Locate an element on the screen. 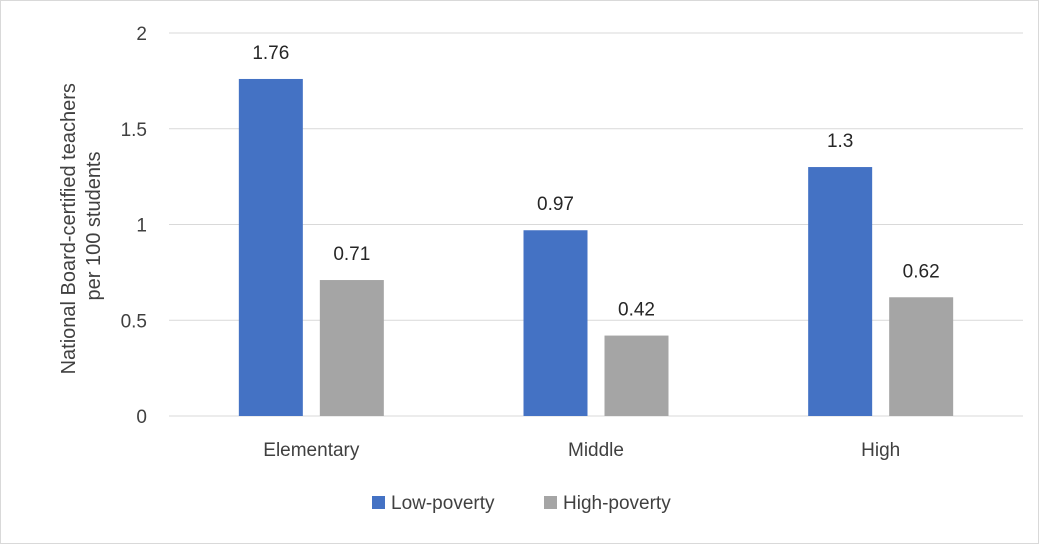  x-category-label: Elementary is located at coordinates (311, 450).